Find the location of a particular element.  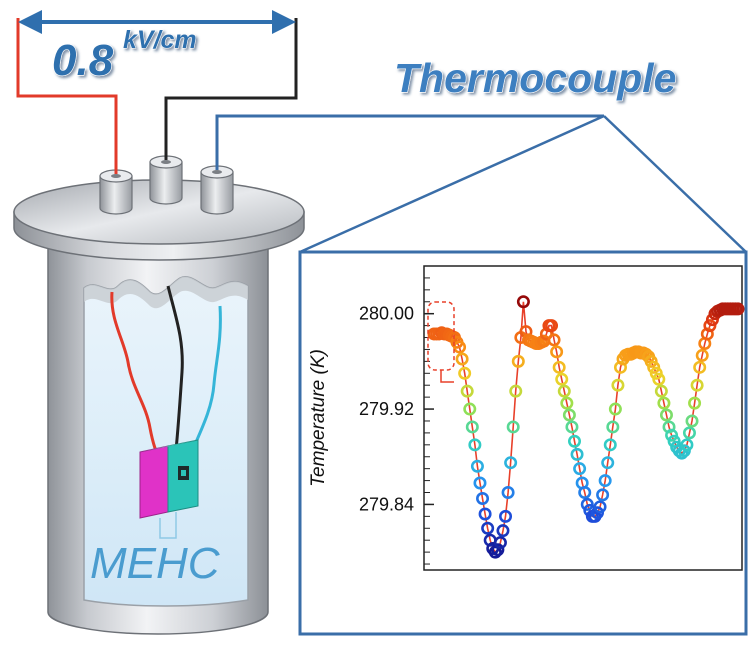

start-marker is located at coordinates (441, 342).